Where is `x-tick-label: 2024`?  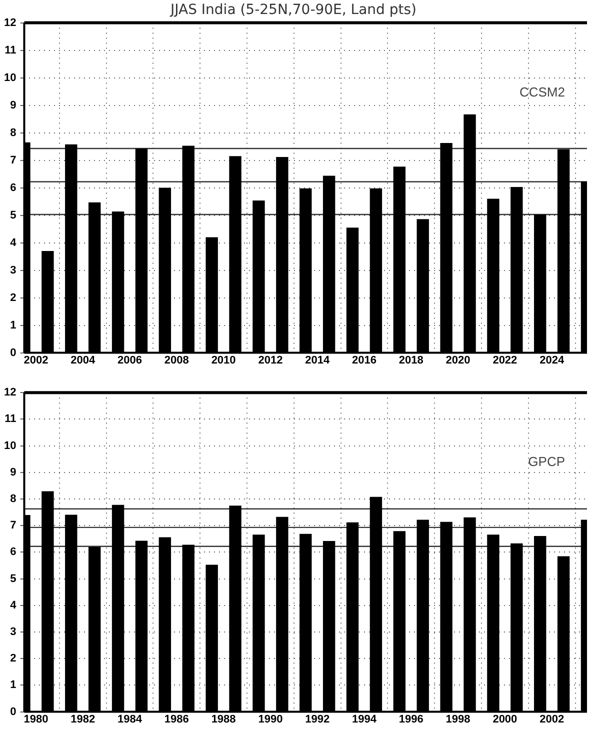 x-tick-label: 2024 is located at coordinates (552, 360).